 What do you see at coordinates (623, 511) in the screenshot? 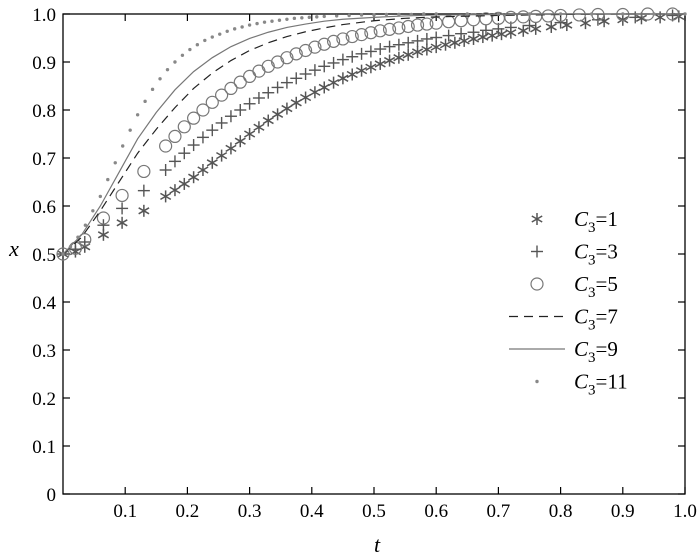
I see `x-tick-label: 0.9` at bounding box center [623, 511].